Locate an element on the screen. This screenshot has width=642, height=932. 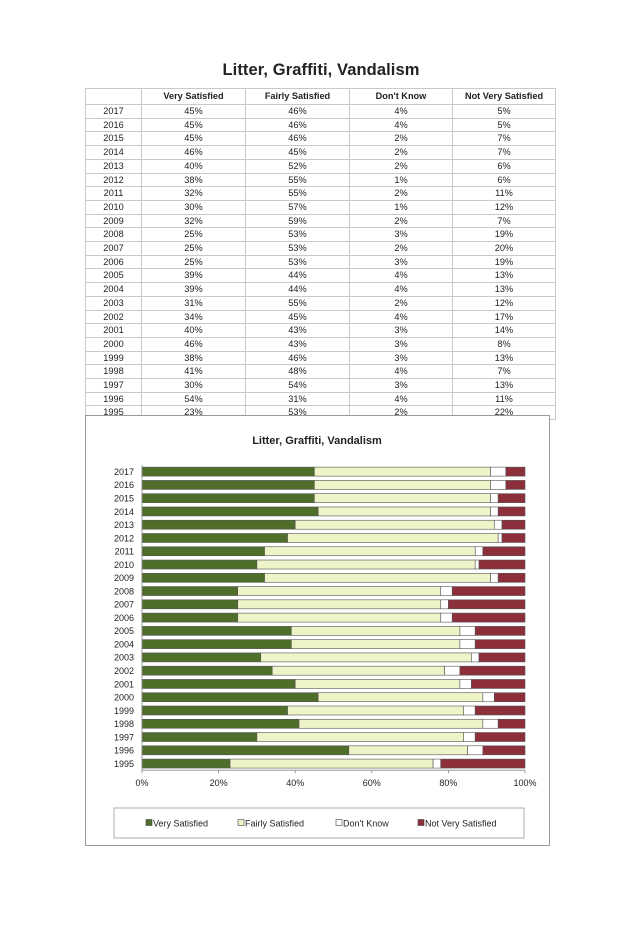
y-tick-label: 2010 is located at coordinates (124, 565).